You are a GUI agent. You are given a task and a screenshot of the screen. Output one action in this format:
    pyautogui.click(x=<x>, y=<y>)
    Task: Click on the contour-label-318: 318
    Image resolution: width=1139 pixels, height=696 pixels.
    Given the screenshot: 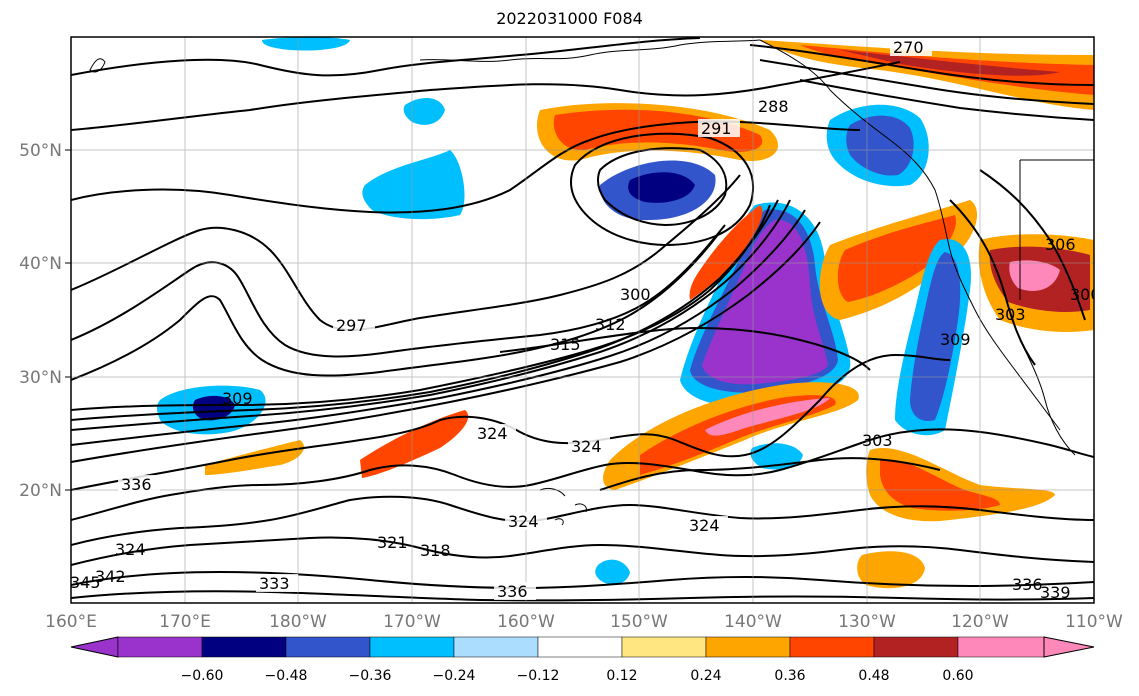 What is the action you would take?
    pyautogui.click(x=435, y=550)
    